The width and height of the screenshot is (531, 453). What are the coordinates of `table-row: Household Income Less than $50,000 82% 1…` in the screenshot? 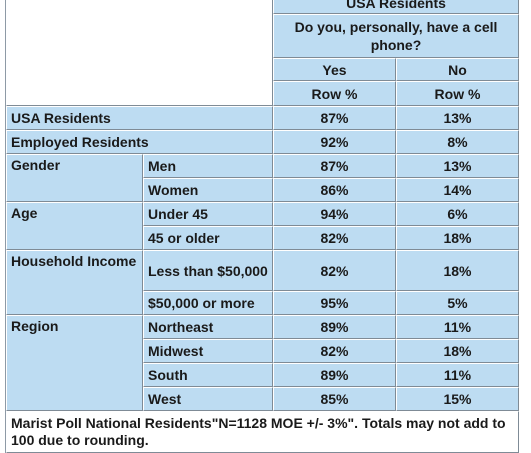 It's located at (262, 282).